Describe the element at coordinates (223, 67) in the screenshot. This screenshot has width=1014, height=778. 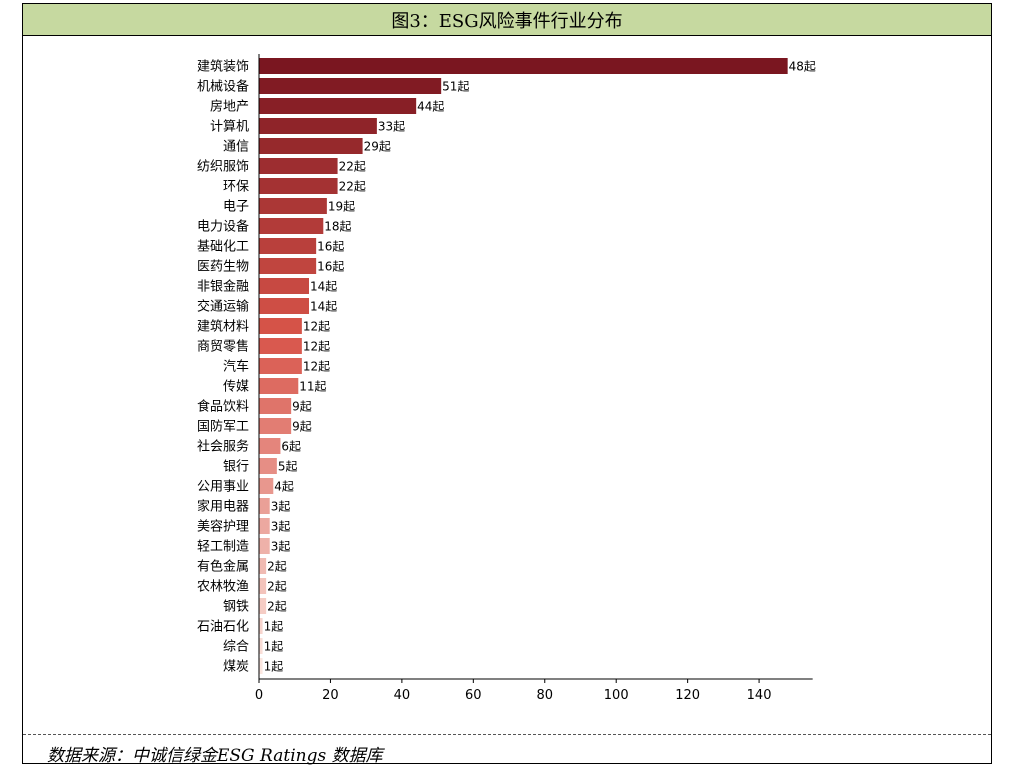
I see `category-label: 建筑装饰` at that location.